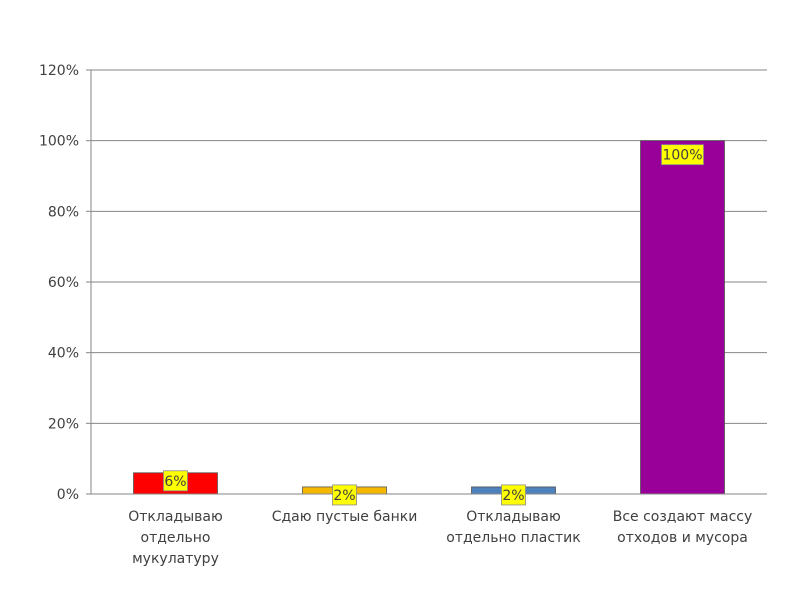 The image size is (800, 600). I want to click on data-label-text: 6%, so click(175, 482).